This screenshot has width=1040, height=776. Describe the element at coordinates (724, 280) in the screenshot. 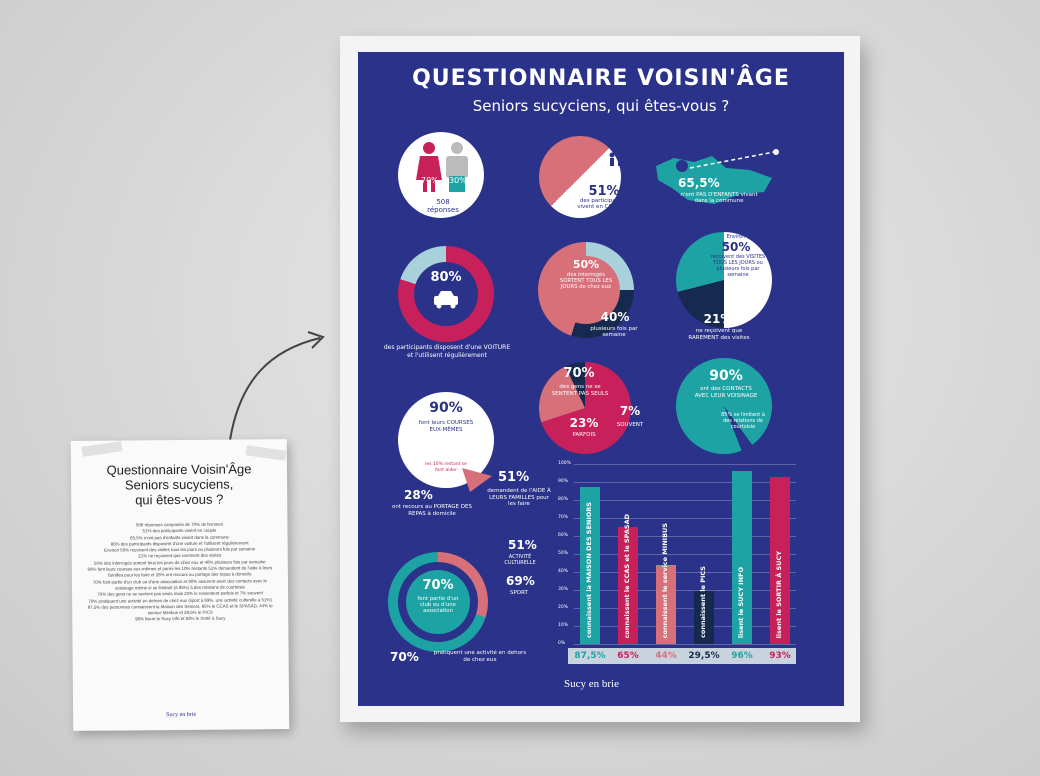

I see `visits-pie` at that location.